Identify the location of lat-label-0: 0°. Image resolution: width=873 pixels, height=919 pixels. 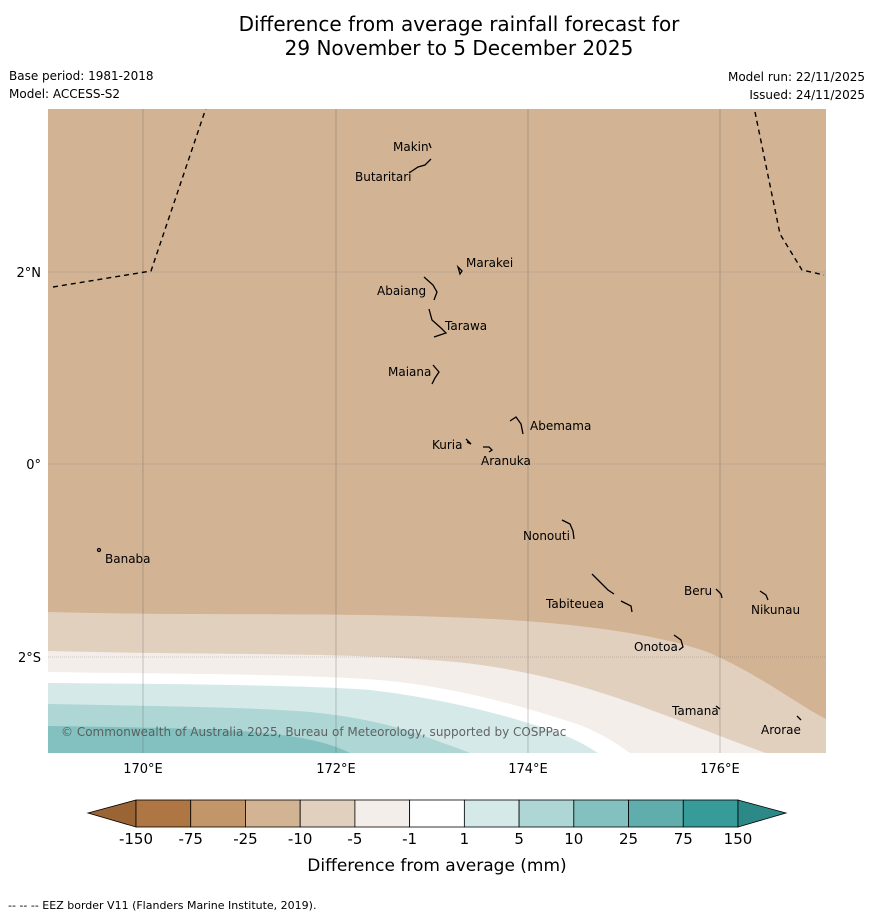
(33, 465).